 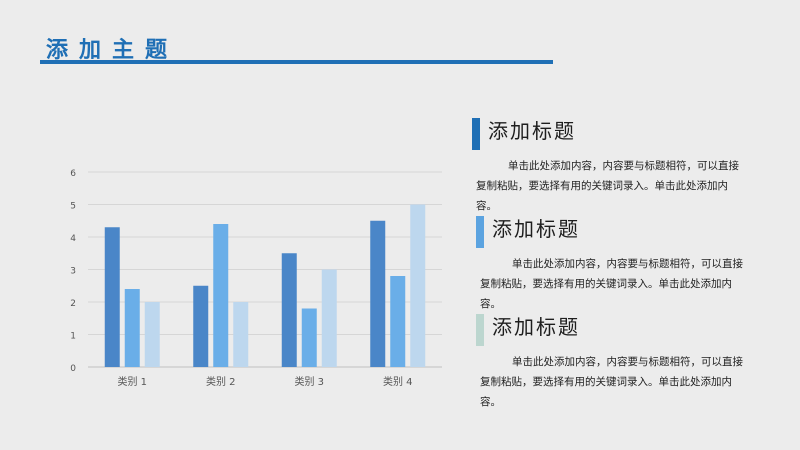 What do you see at coordinates (132, 381) in the screenshot?
I see `x-tick-label: 类别 1` at bounding box center [132, 381].